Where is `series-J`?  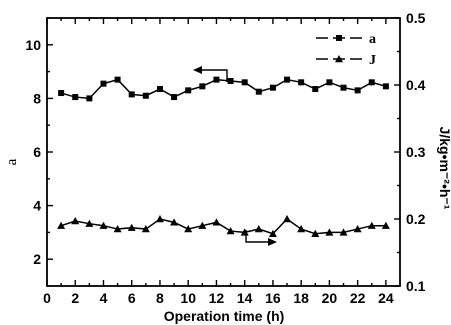
series-J is located at coordinates (223, 226).